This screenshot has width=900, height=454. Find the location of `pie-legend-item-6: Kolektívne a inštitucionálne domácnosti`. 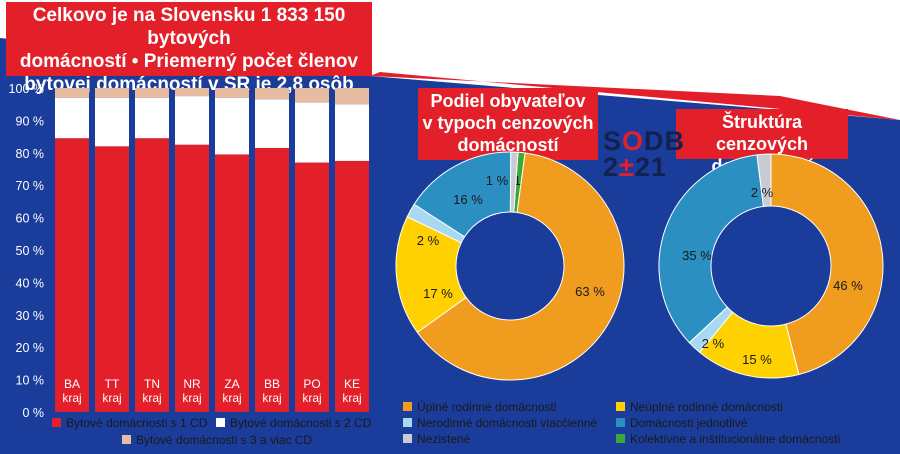

pie-legend-item-6: Kolektívne a inštitucionálne domácnosti is located at coordinates (728, 439).